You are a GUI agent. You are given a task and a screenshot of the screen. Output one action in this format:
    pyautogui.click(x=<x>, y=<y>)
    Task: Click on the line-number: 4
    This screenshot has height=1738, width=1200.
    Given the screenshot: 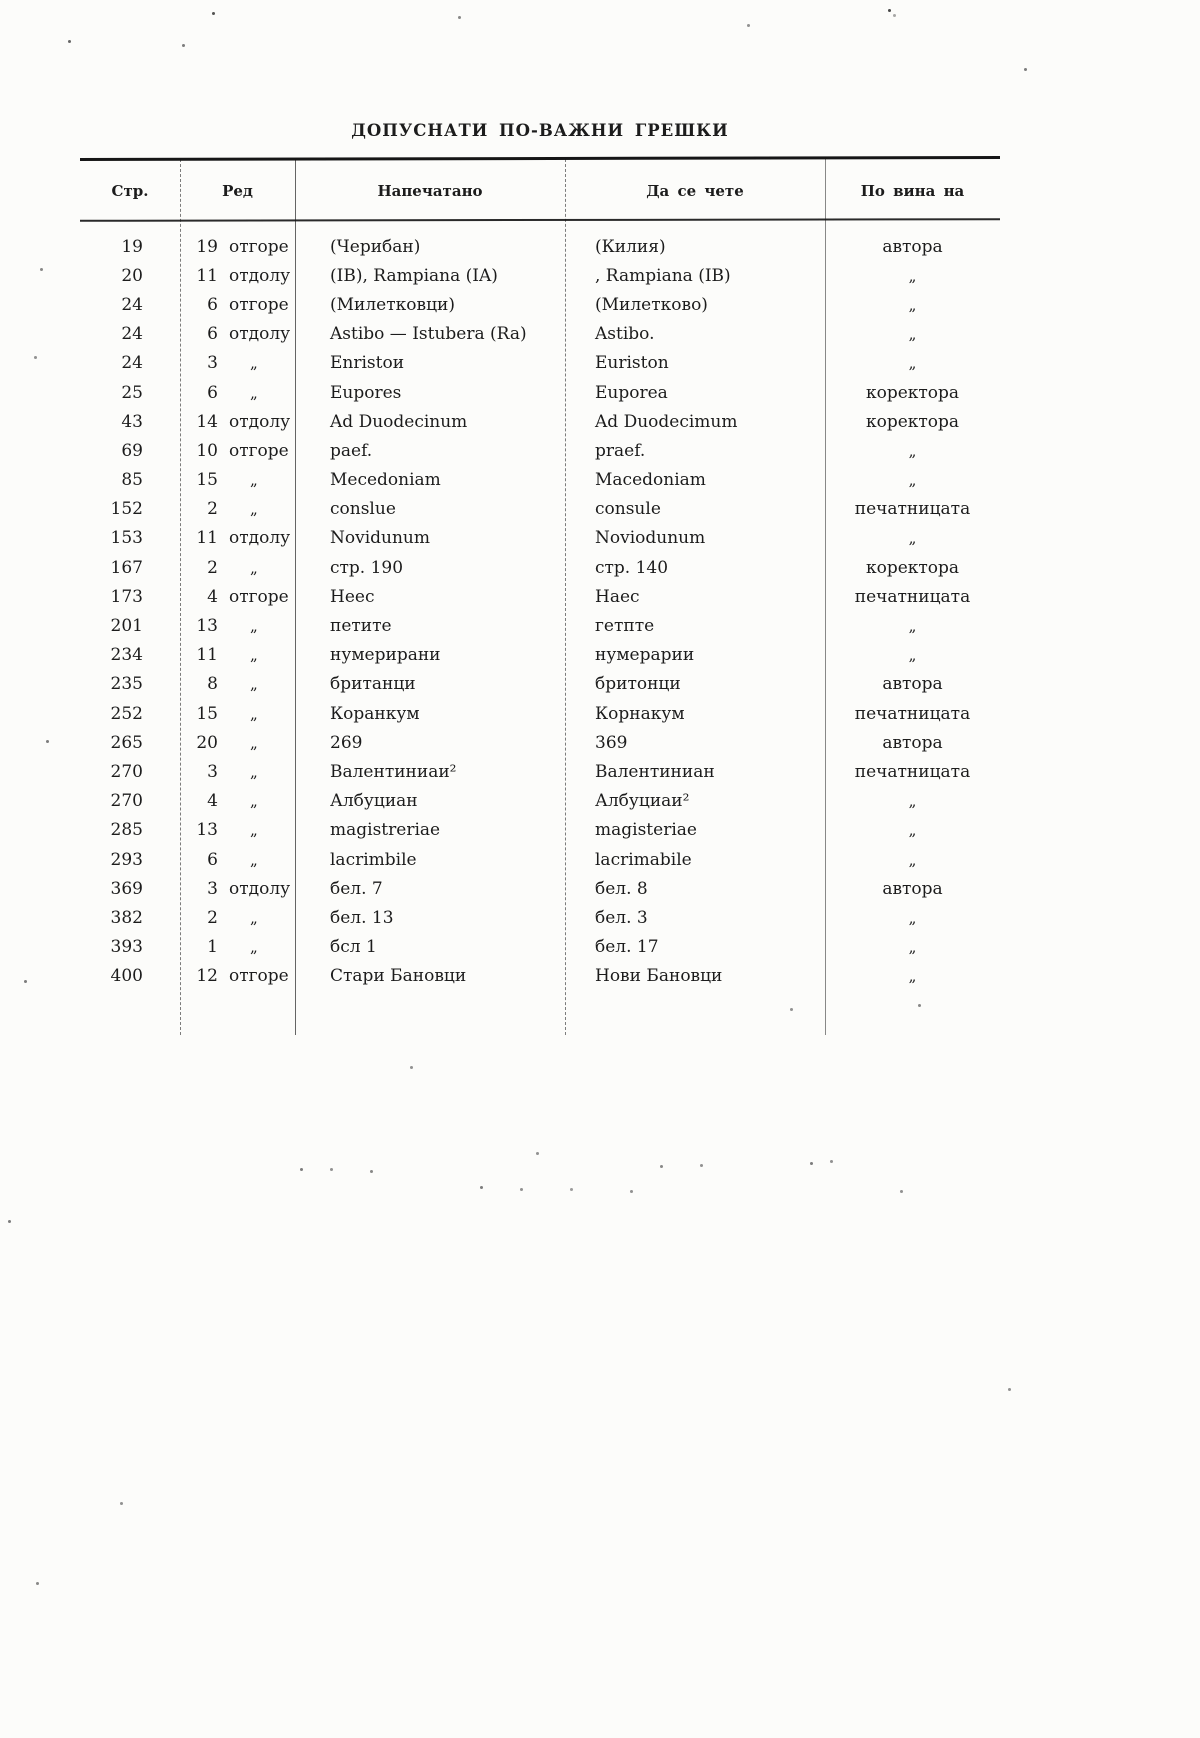 What is the action you would take?
    pyautogui.click(x=212, y=801)
    